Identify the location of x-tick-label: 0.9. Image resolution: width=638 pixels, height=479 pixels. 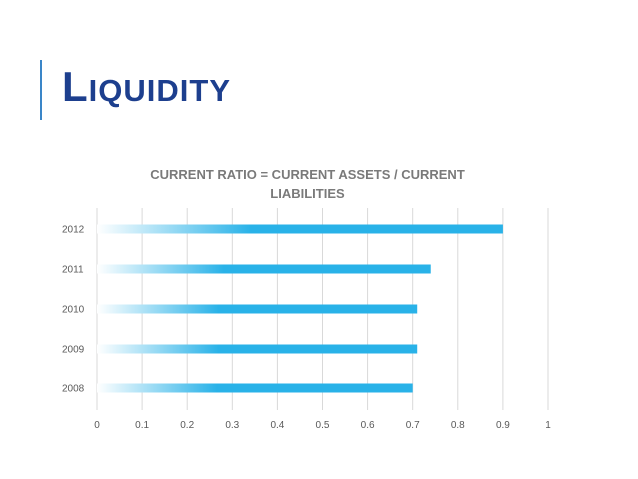
(503, 425).